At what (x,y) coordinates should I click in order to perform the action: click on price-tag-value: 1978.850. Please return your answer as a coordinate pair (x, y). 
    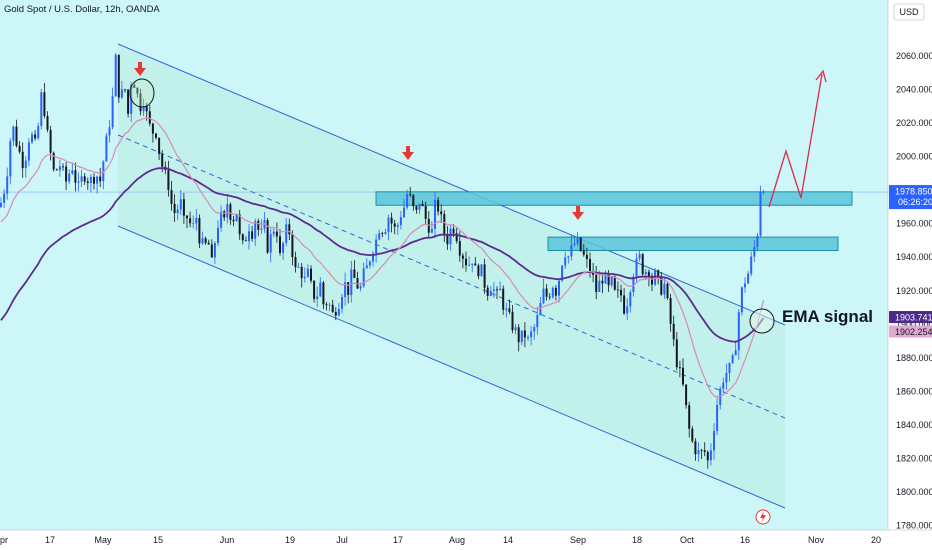
    Looking at the image, I should click on (913, 192).